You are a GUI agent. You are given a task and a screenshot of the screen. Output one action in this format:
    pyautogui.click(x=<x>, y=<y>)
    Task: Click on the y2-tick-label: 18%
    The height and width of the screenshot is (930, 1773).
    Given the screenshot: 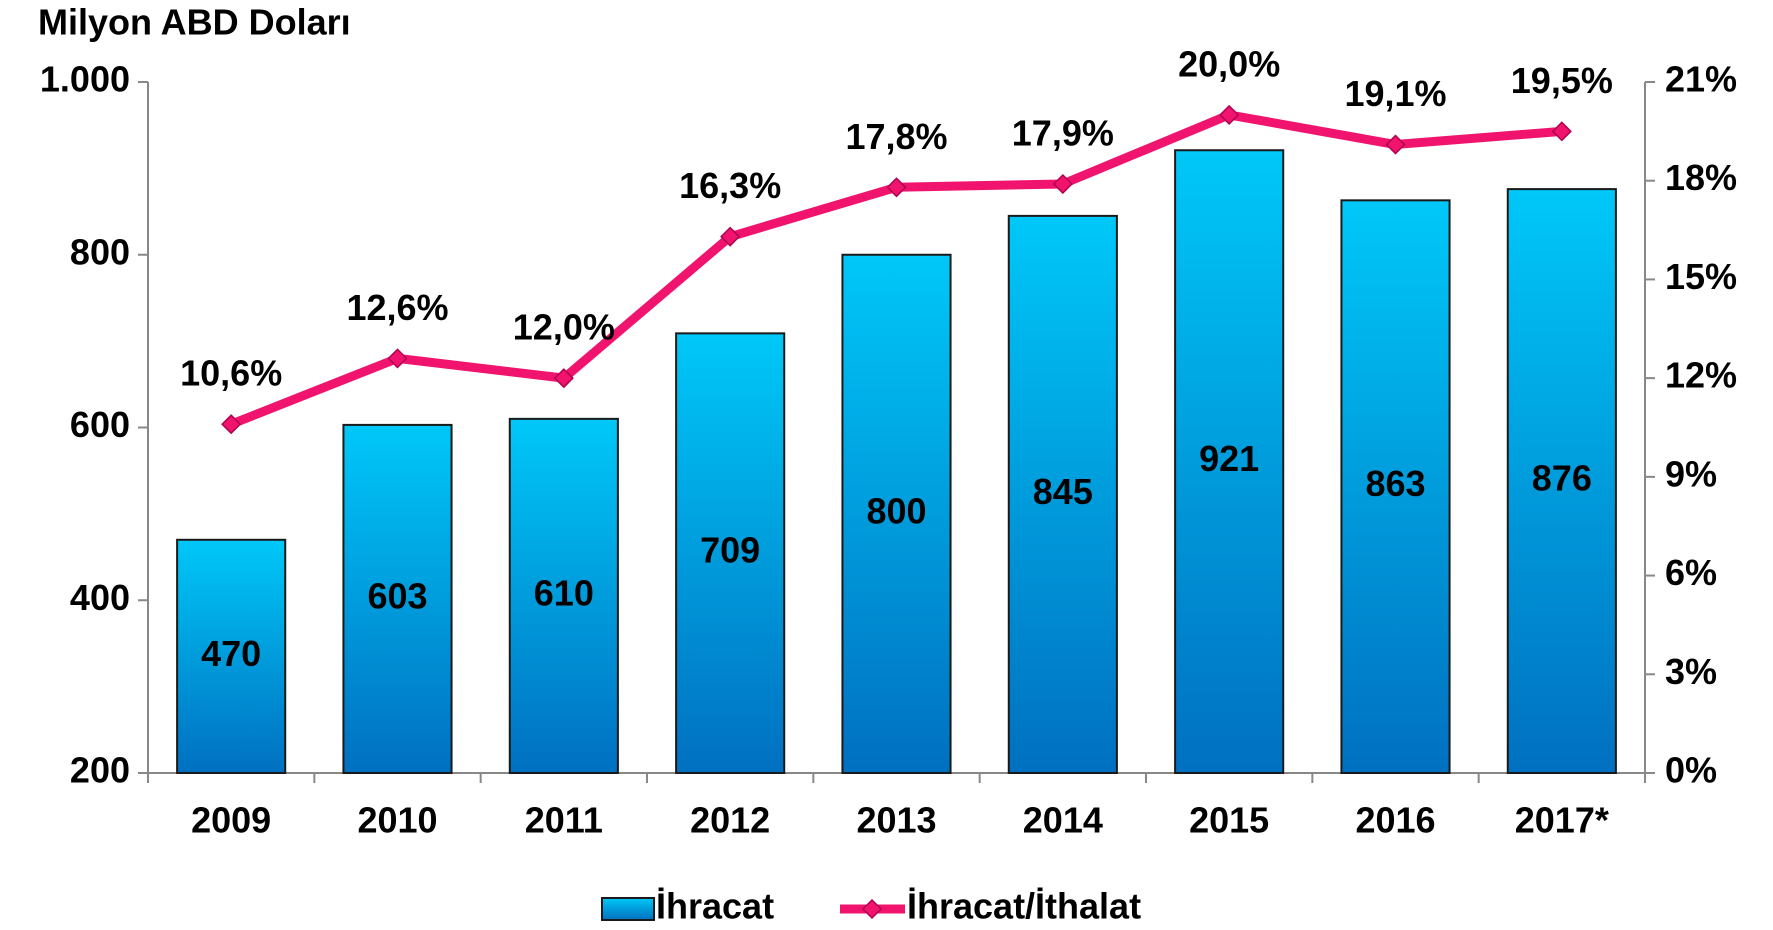 What is the action you would take?
    pyautogui.click(x=1701, y=177)
    